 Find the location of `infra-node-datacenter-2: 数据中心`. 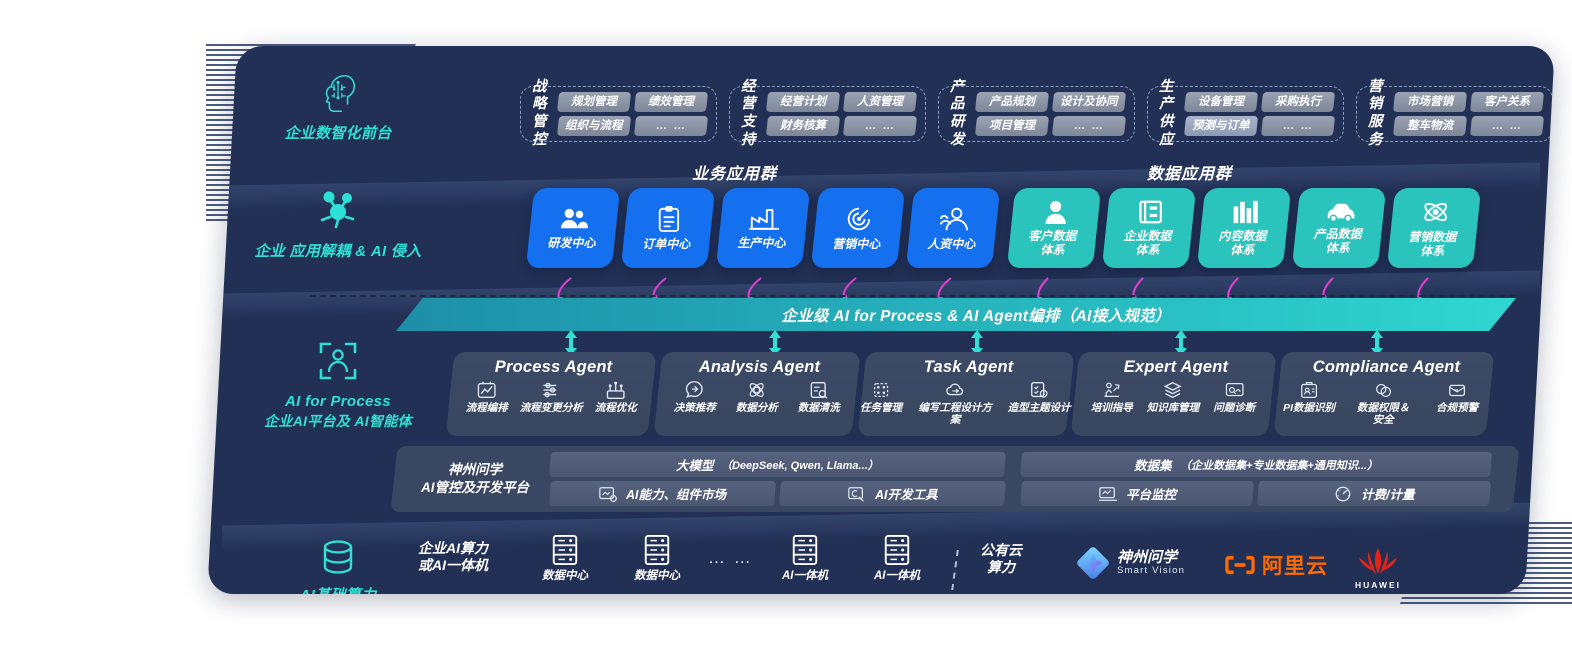

infra-node-datacenter-2: 数据中心 is located at coordinates (657, 558).